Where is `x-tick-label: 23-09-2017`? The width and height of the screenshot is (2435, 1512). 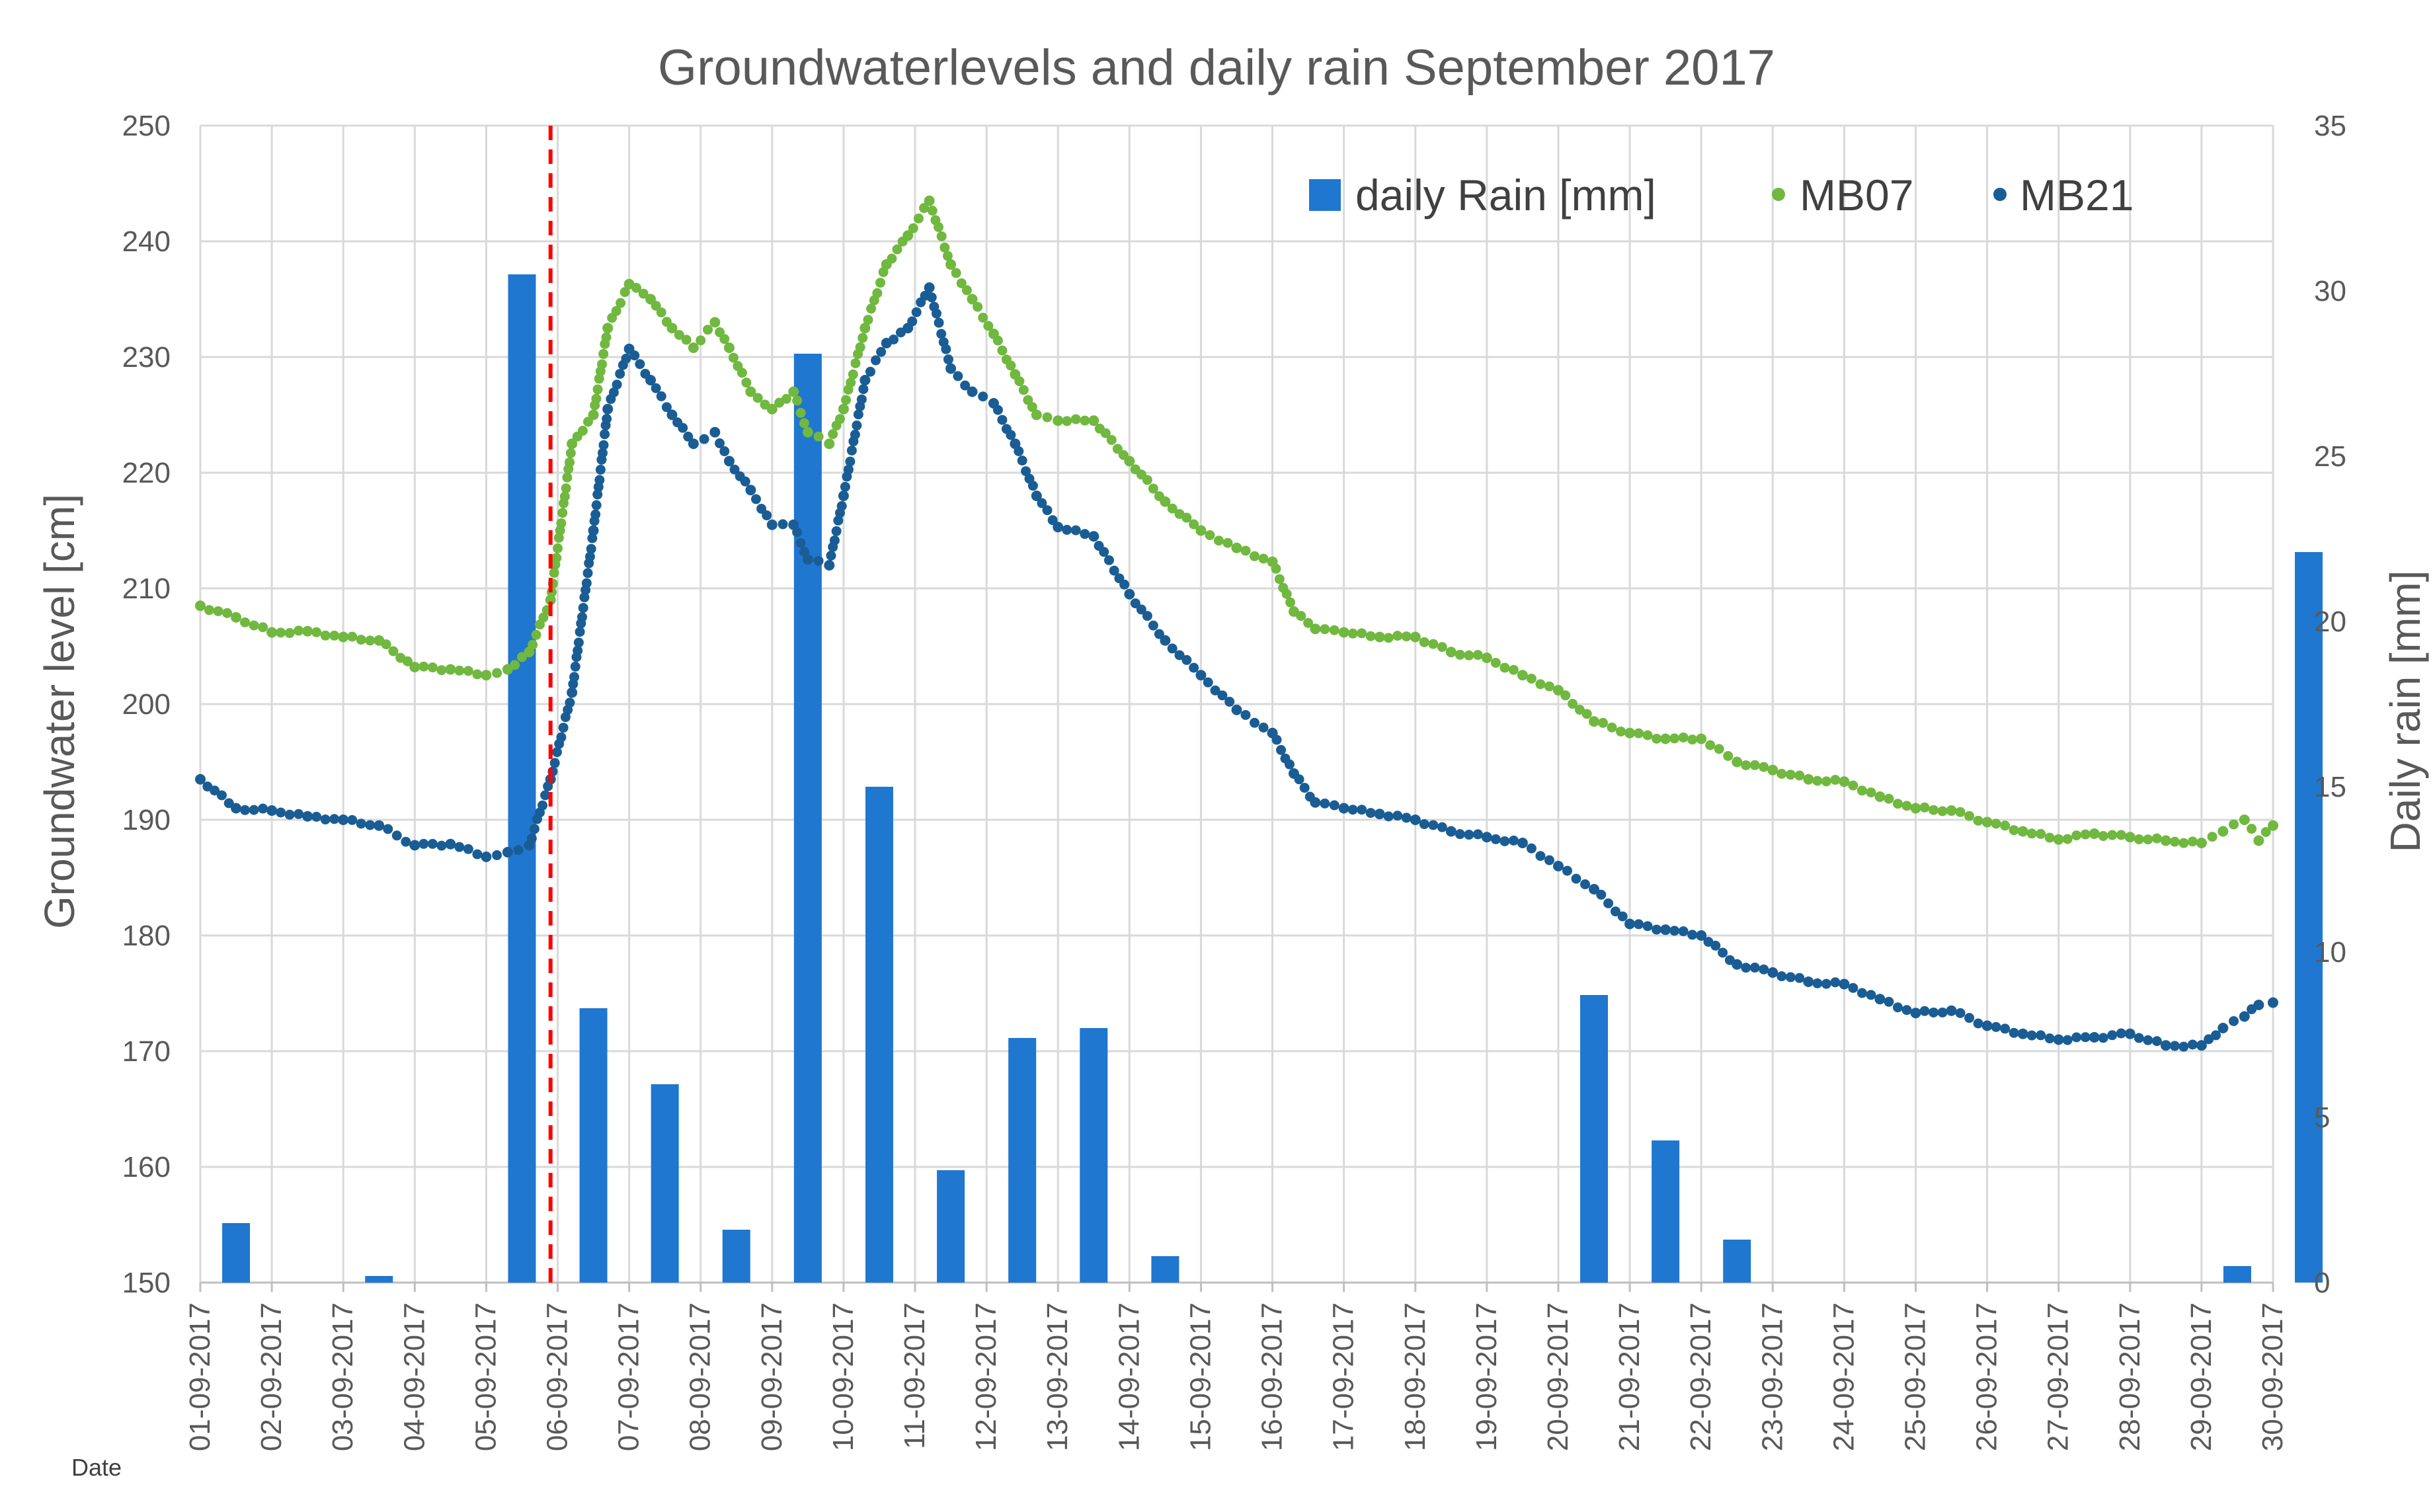 x-tick-label: 23-09-2017 is located at coordinates (1772, 1377).